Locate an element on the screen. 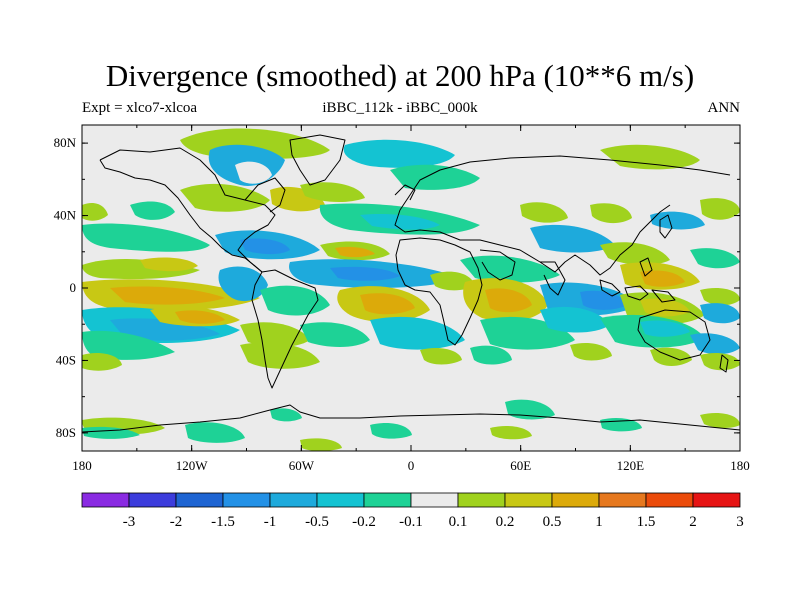 The image size is (800, 600). colorbar-label: 2 is located at coordinates (693, 522).